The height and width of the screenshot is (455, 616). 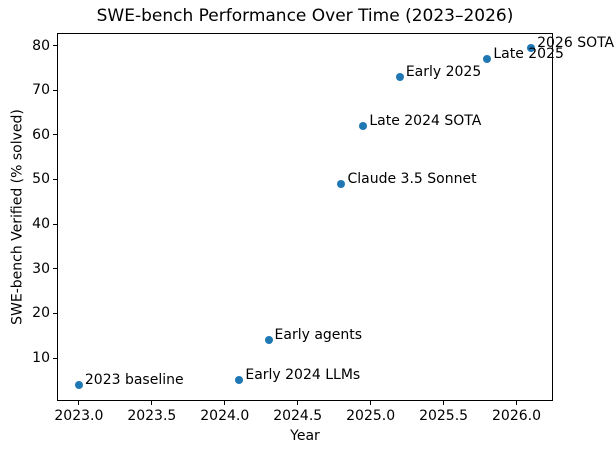 What do you see at coordinates (225, 416) in the screenshot?
I see `x-tick-label: 2024.0` at bounding box center [225, 416].